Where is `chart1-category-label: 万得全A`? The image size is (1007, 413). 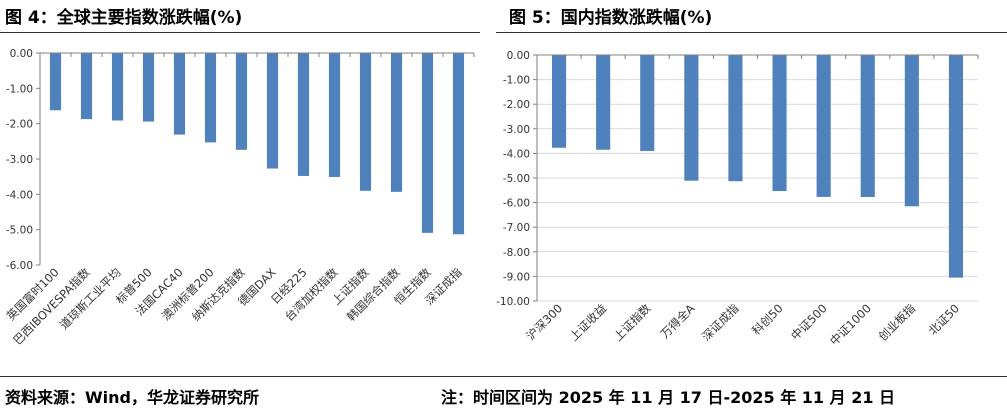 chart1-category-label: 万得全A is located at coordinates (678, 321).